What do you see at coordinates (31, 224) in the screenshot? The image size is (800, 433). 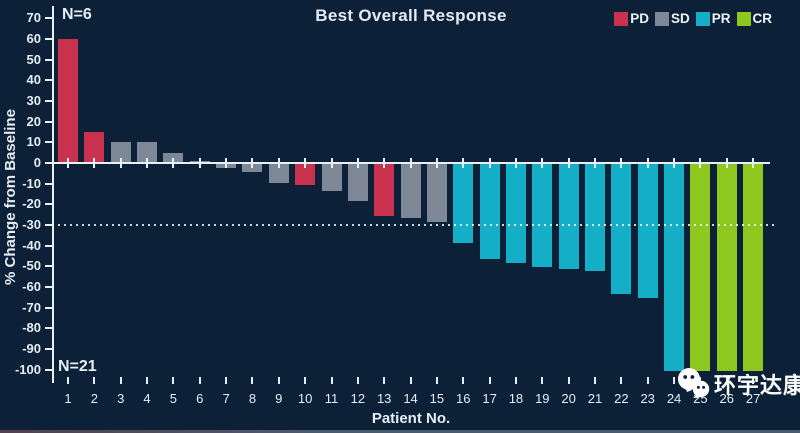 I see `y-axis-tick-label: -30` at bounding box center [31, 224].